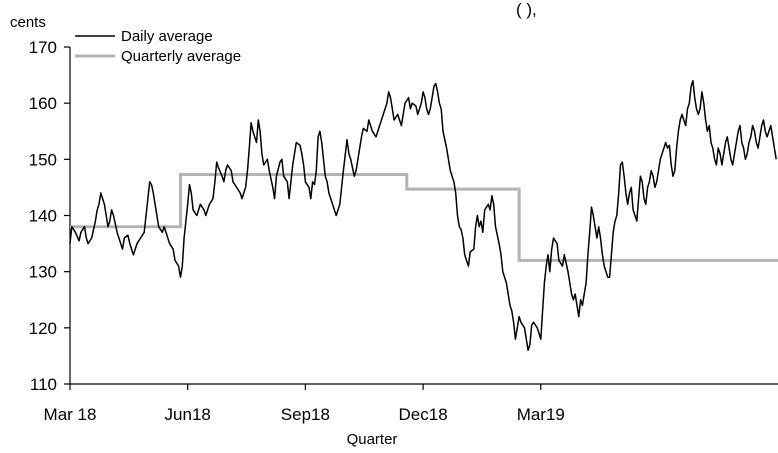 This screenshot has height=453, width=778. What do you see at coordinates (43, 47) in the screenshot?
I see `y-tick-label: 170` at bounding box center [43, 47].